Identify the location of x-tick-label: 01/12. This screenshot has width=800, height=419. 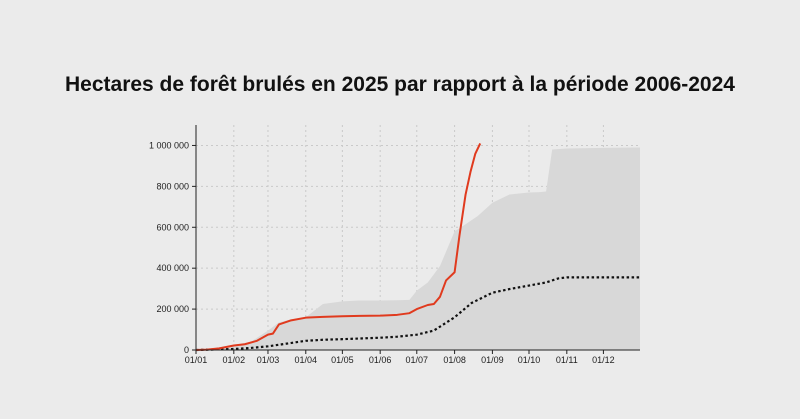
(603, 360).